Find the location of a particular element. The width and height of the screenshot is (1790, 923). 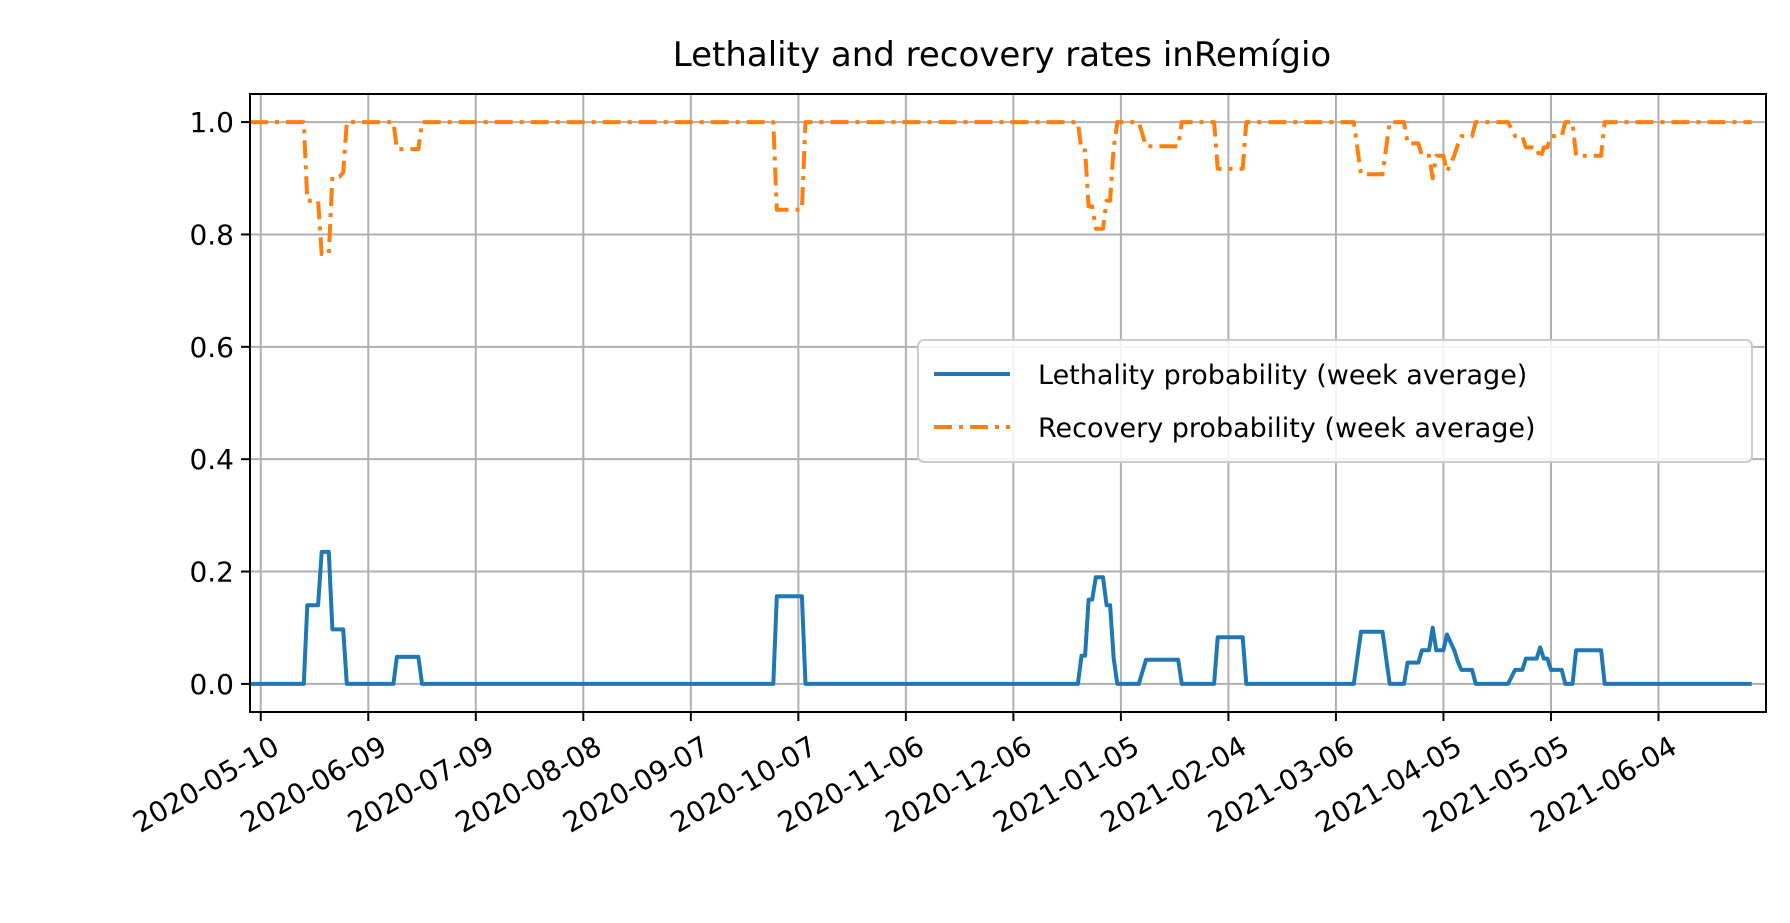

legend-box is located at coordinates (1335, 401).